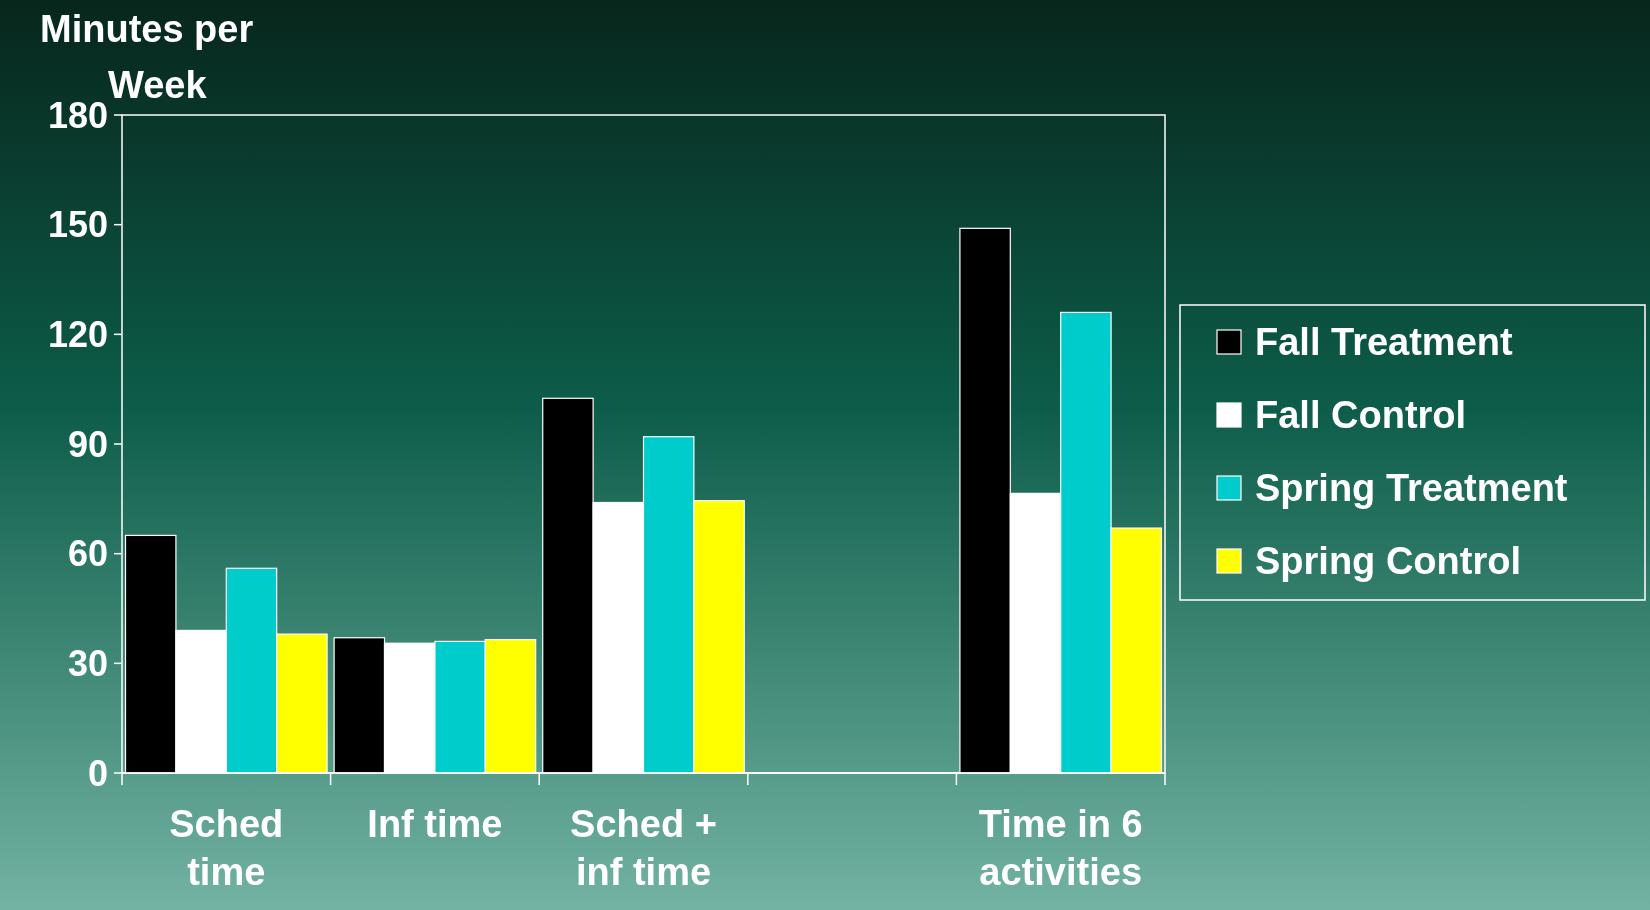 Image resolution: width=1650 pixels, height=910 pixels. What do you see at coordinates (77, 334) in the screenshot?
I see `y-tick-label: 120` at bounding box center [77, 334].